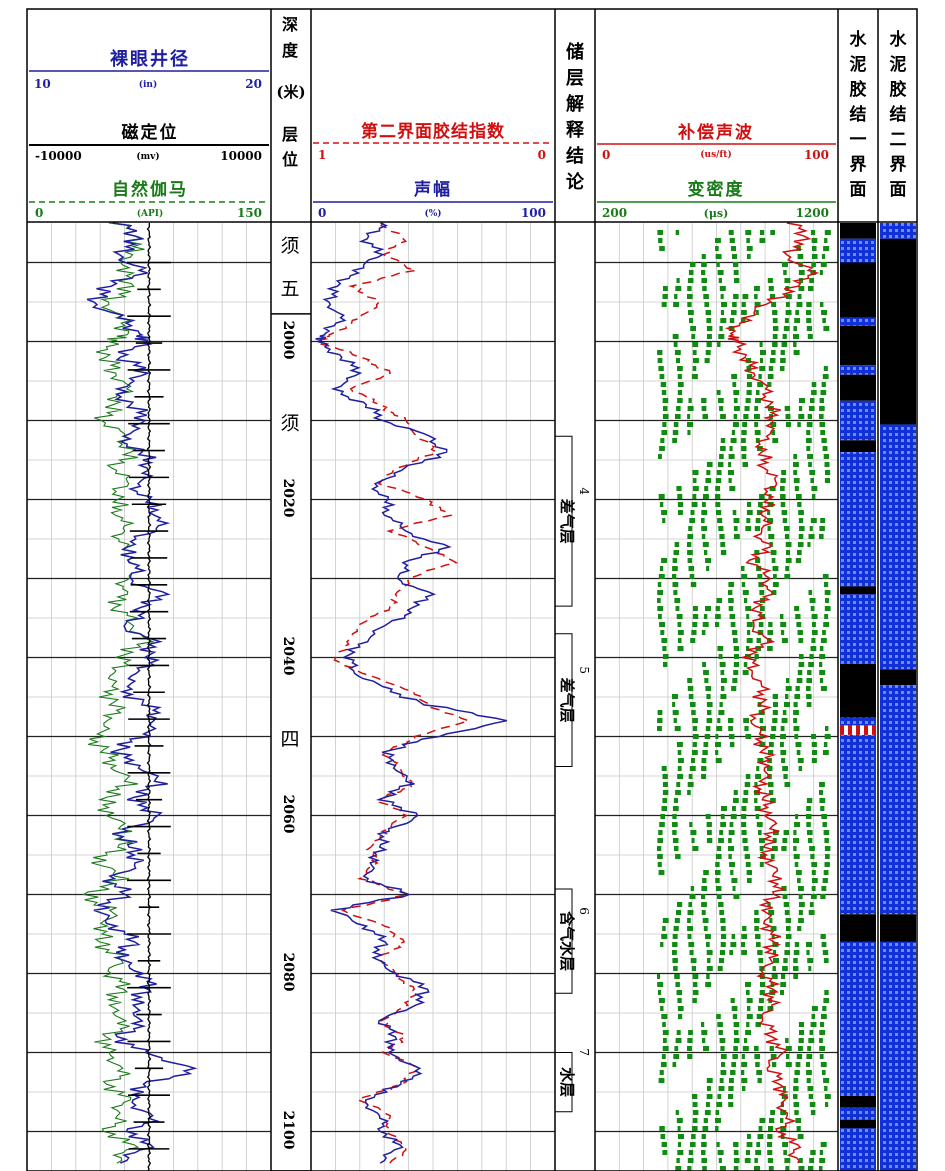 This screenshot has width=945, height=1171. Describe the element at coordinates (716, 171) in the screenshot. I see `header-track3: 补偿声波 0 (us/ft) 100 变密度 200 (μs) 1200` at that location.